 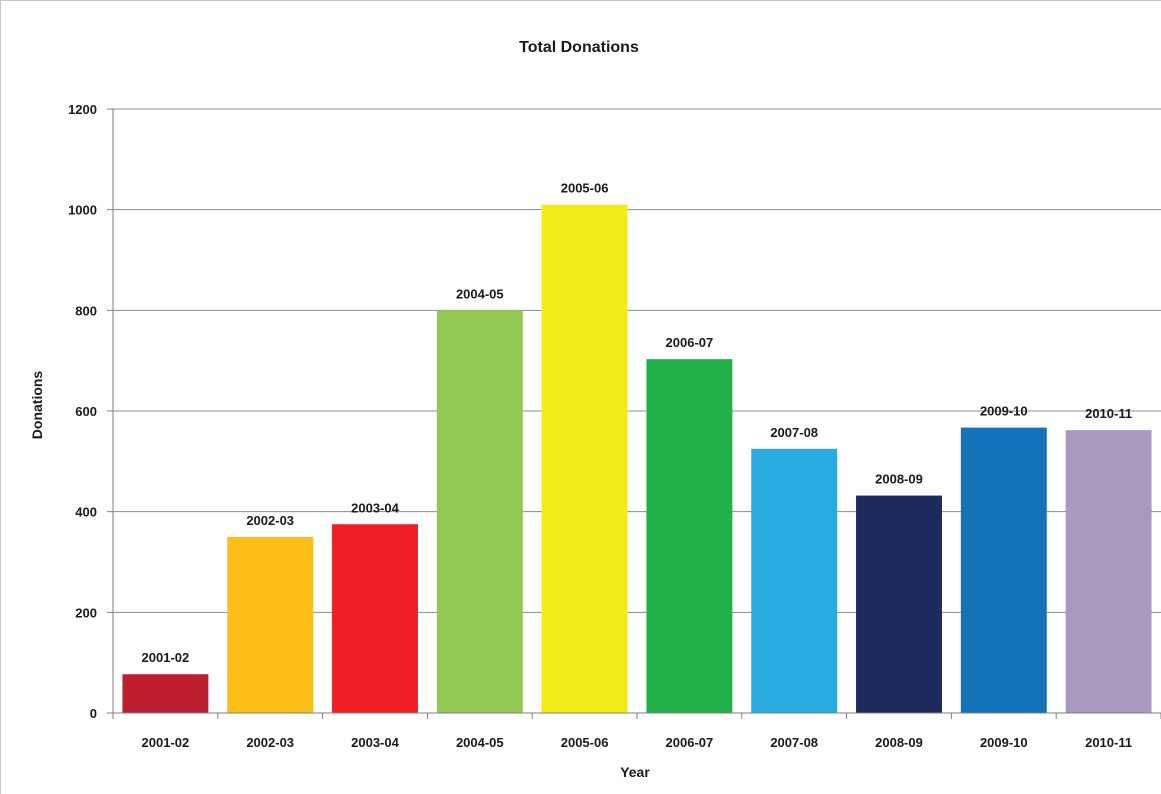 I want to click on y-tick-label: 800, so click(x=86, y=310).